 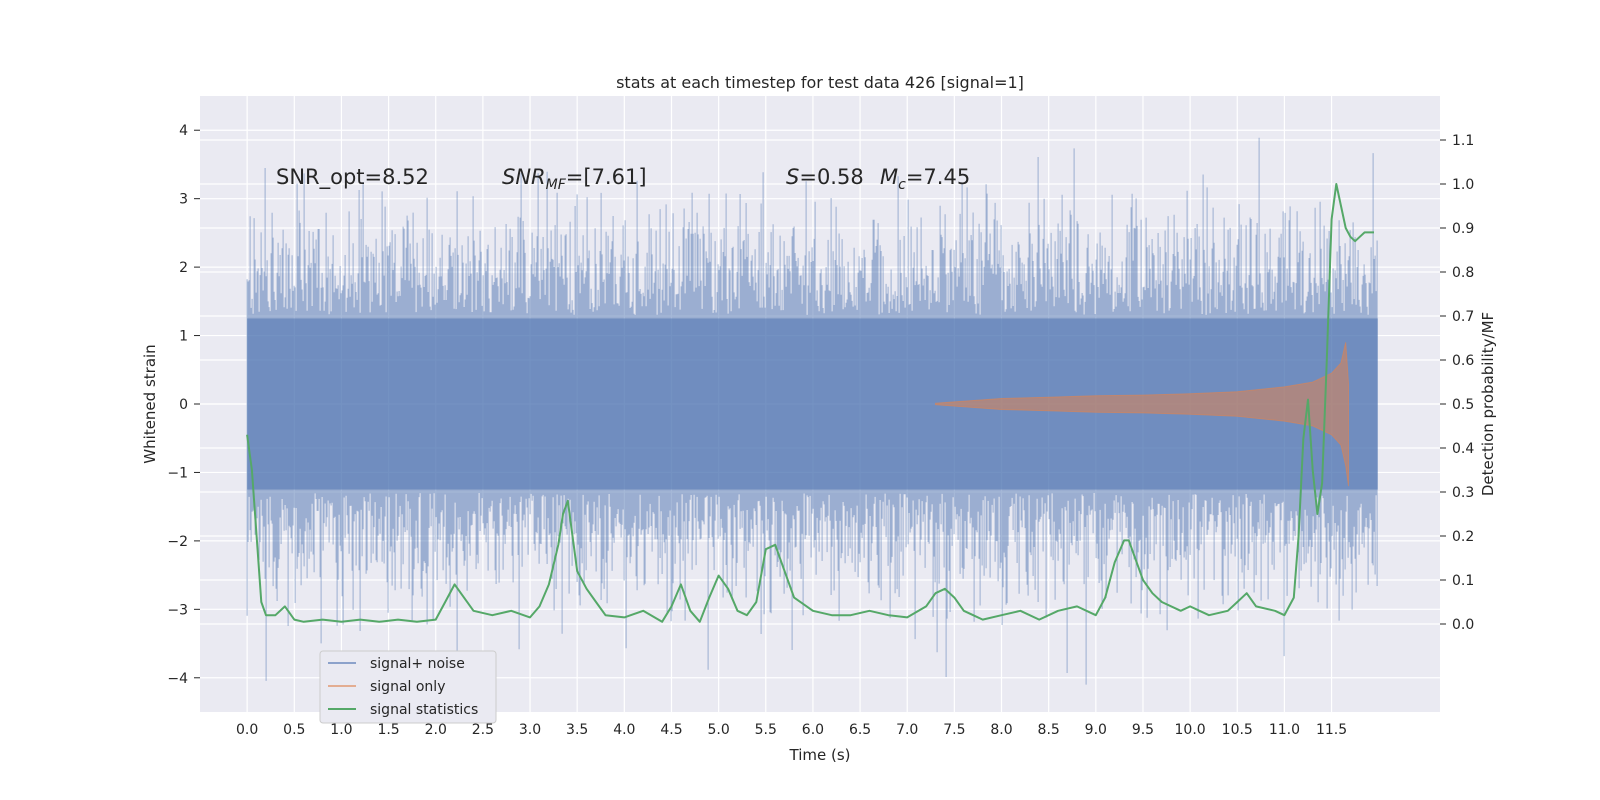 I want to click on y2-tick-label: 0.0, so click(x=1463, y=625).